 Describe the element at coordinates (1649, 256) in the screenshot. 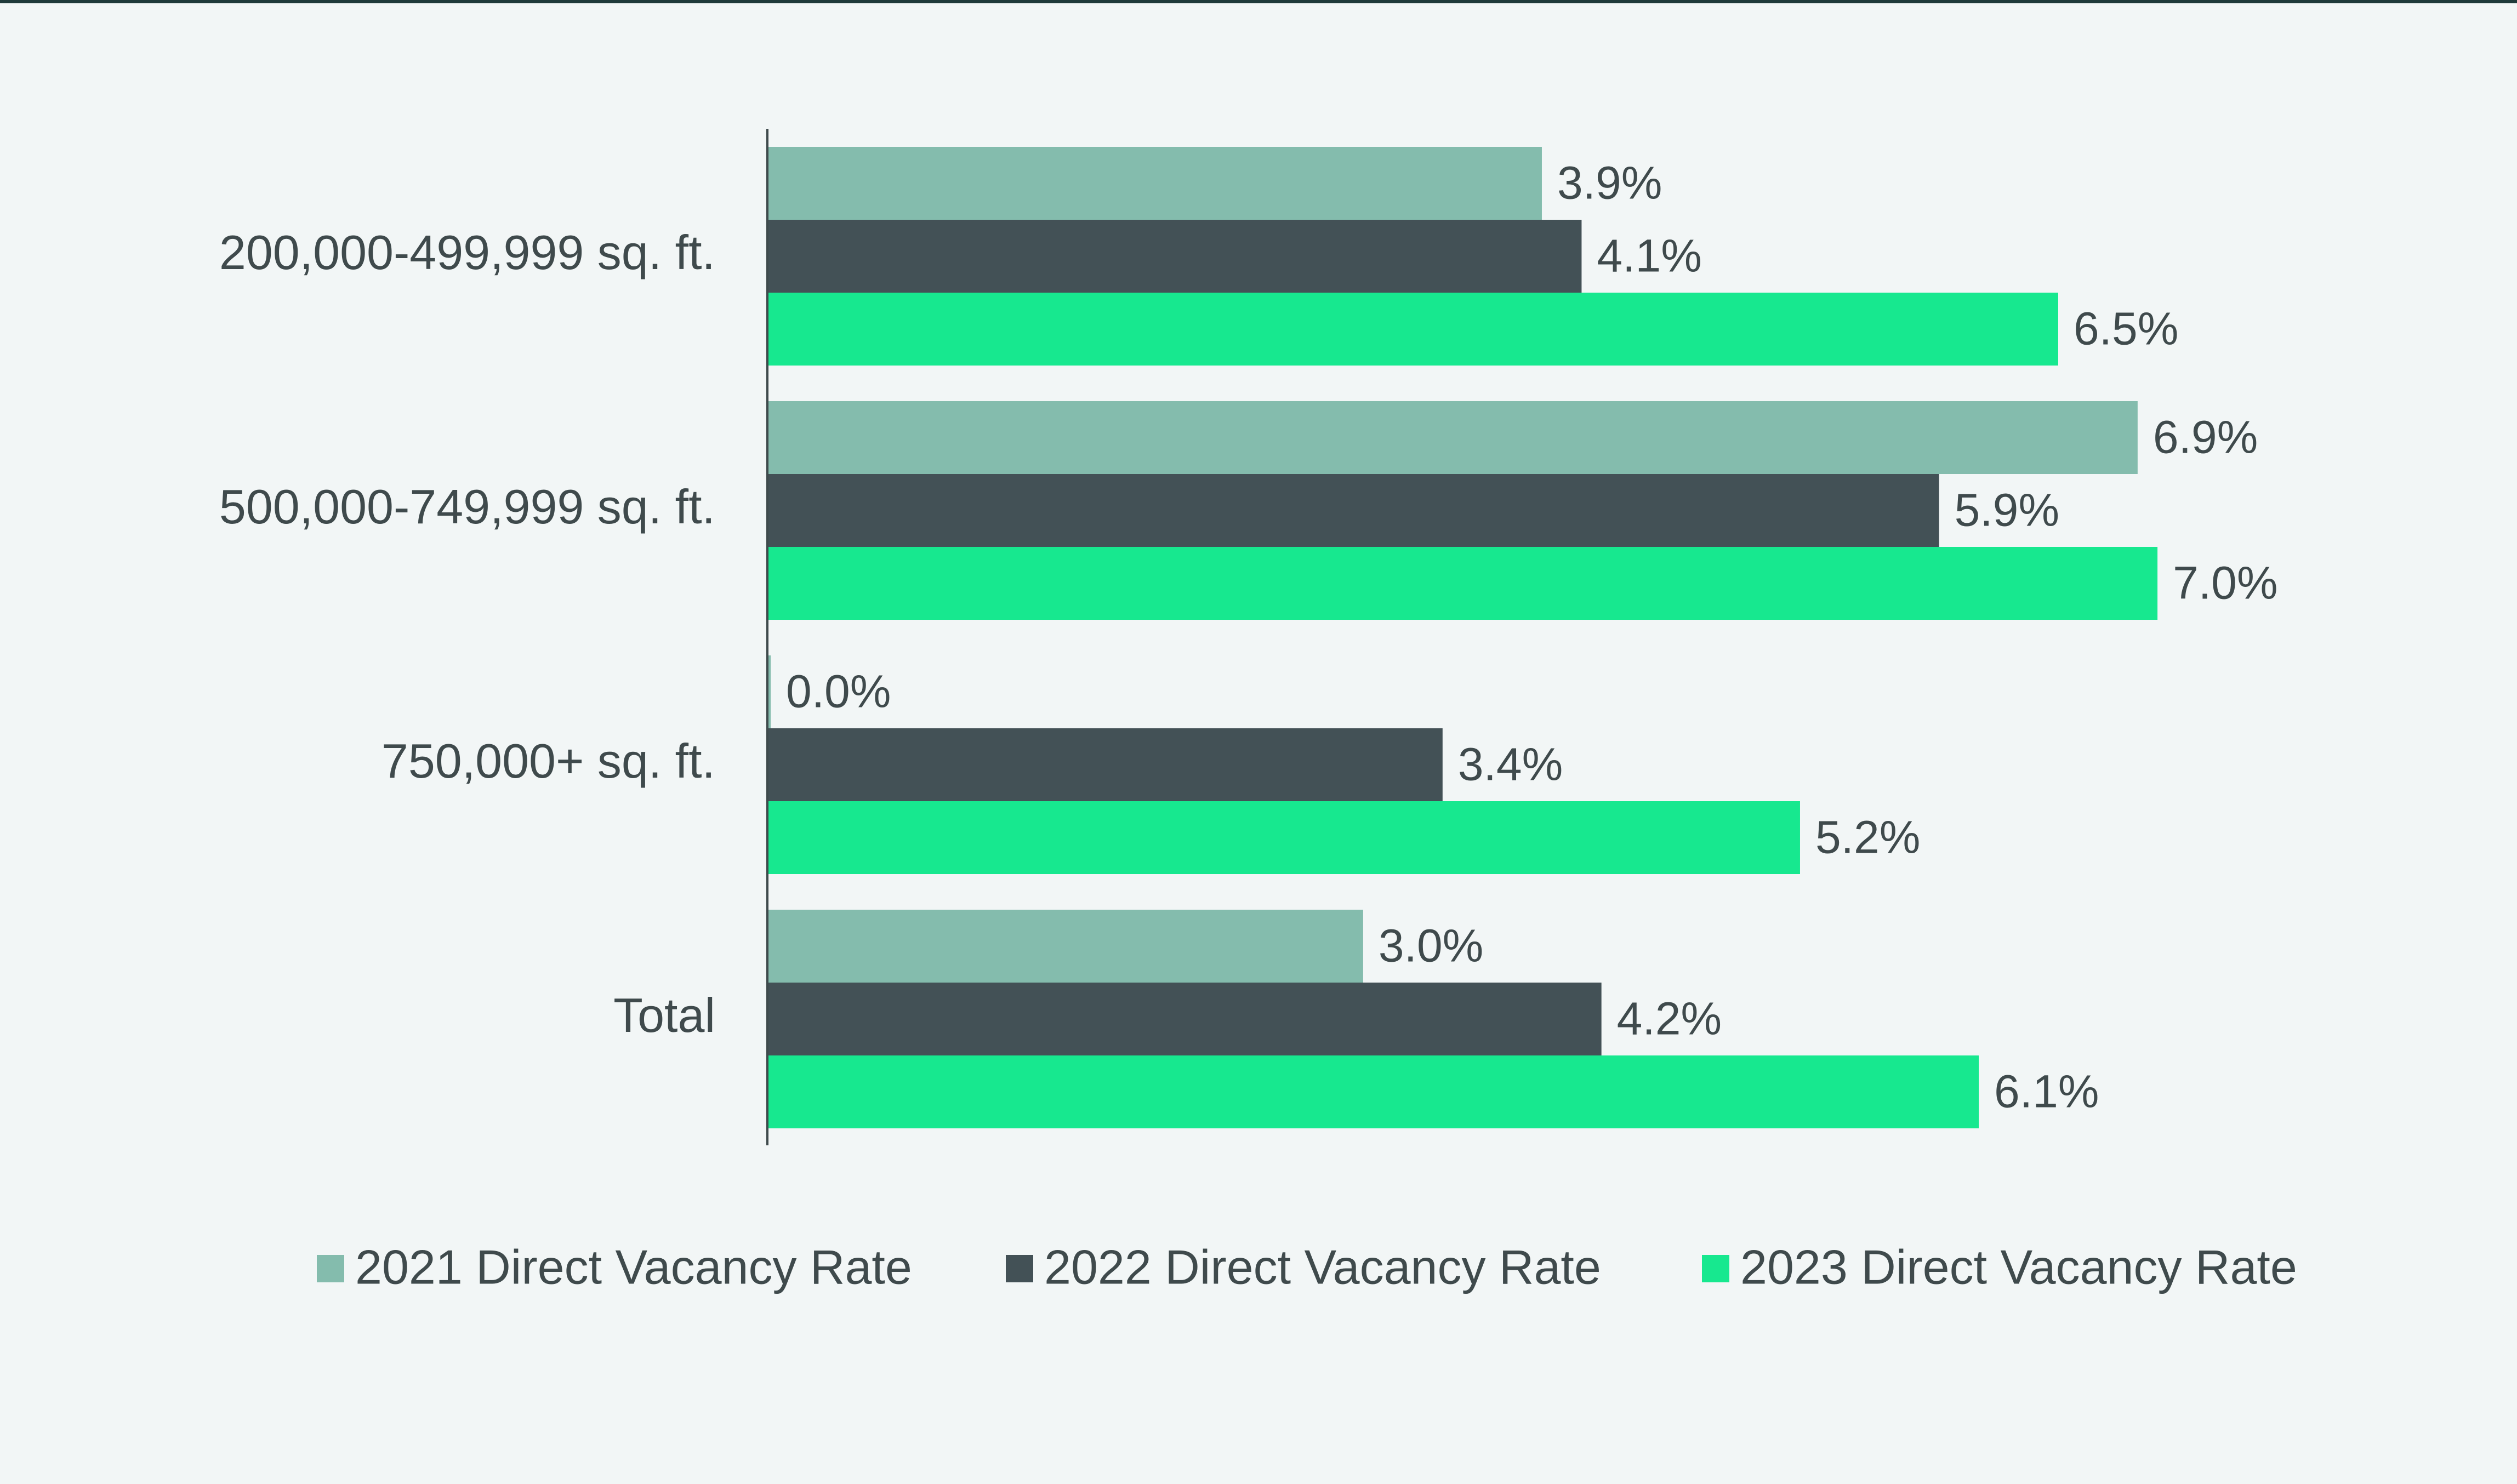

I see `data-label: 4.1%` at that location.